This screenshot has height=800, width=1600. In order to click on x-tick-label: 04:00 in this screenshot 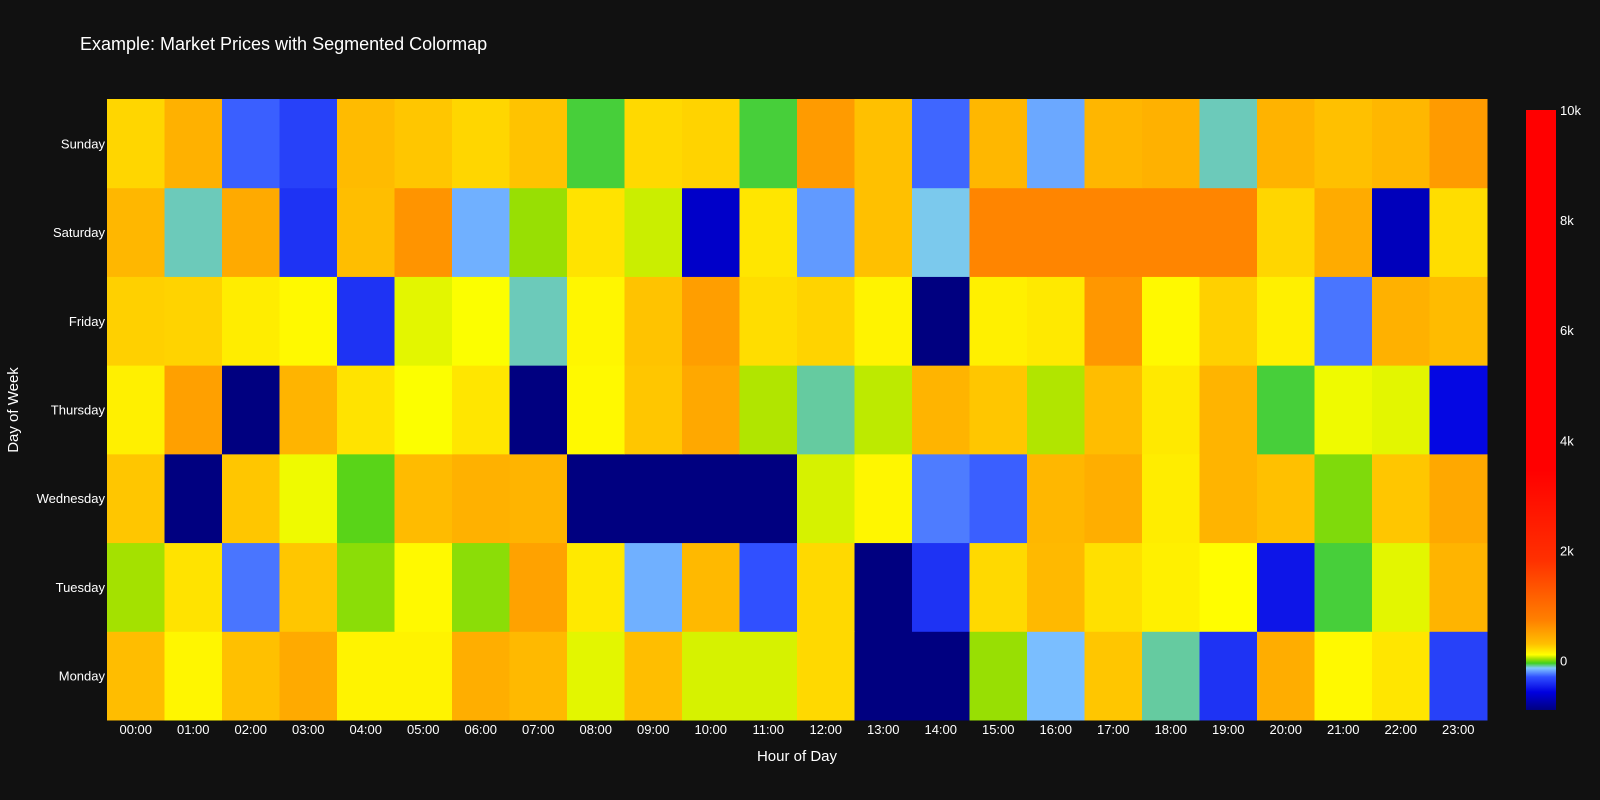, I will do `click(365, 729)`.